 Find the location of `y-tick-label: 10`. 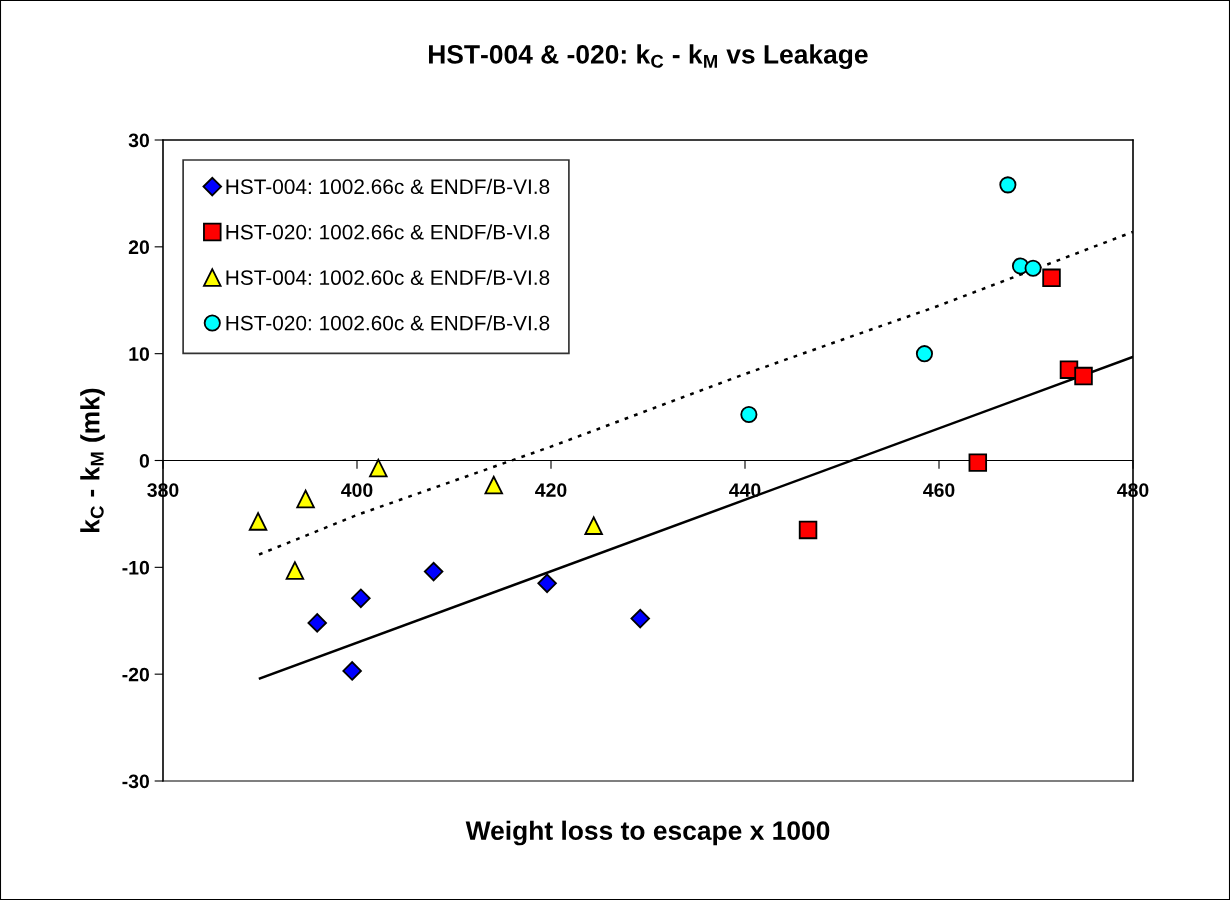

y-tick-label: 10 is located at coordinates (139, 354).